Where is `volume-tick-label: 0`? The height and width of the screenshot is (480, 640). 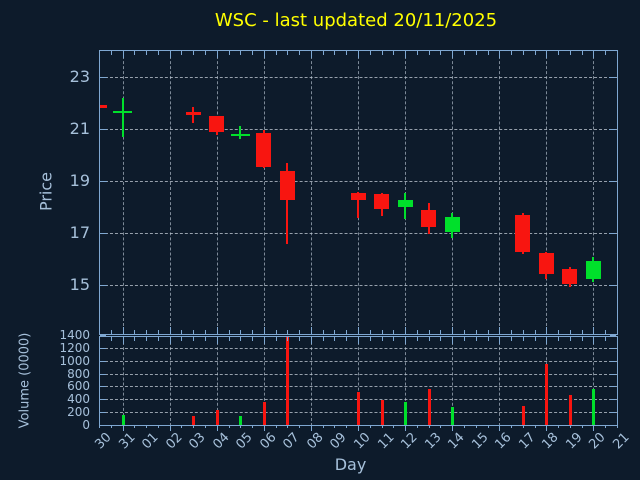 volume-tick-label: 0 is located at coordinates (86, 425).